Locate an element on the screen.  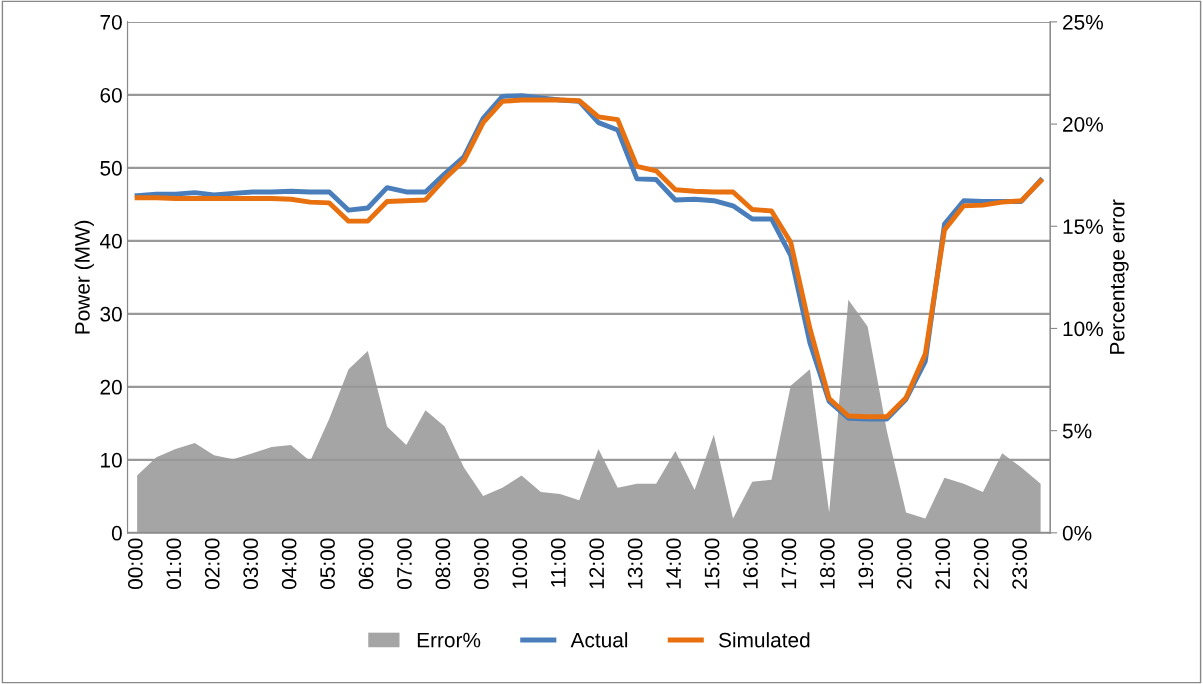
x-tick-label: 09:00 is located at coordinates (481, 564).